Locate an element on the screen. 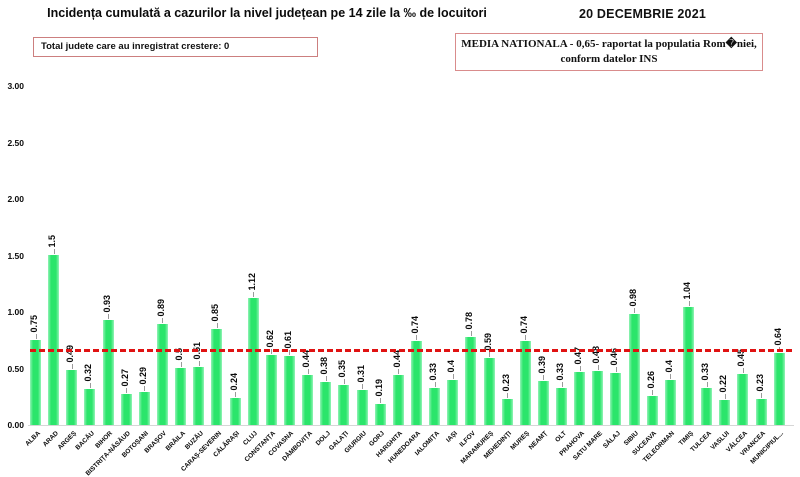  bar-călărași is located at coordinates (235, 411).